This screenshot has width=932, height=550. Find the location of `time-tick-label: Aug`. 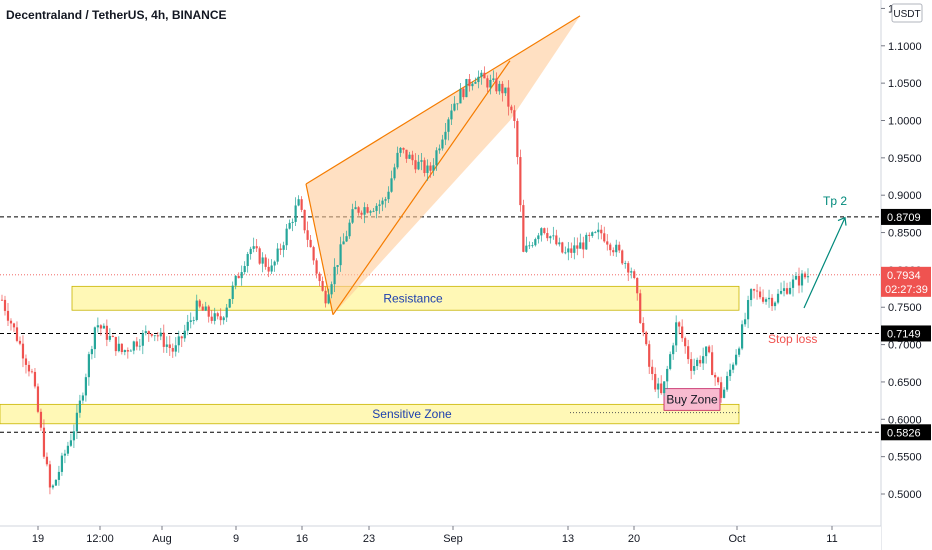

time-tick-label: Aug is located at coordinates (162, 539).